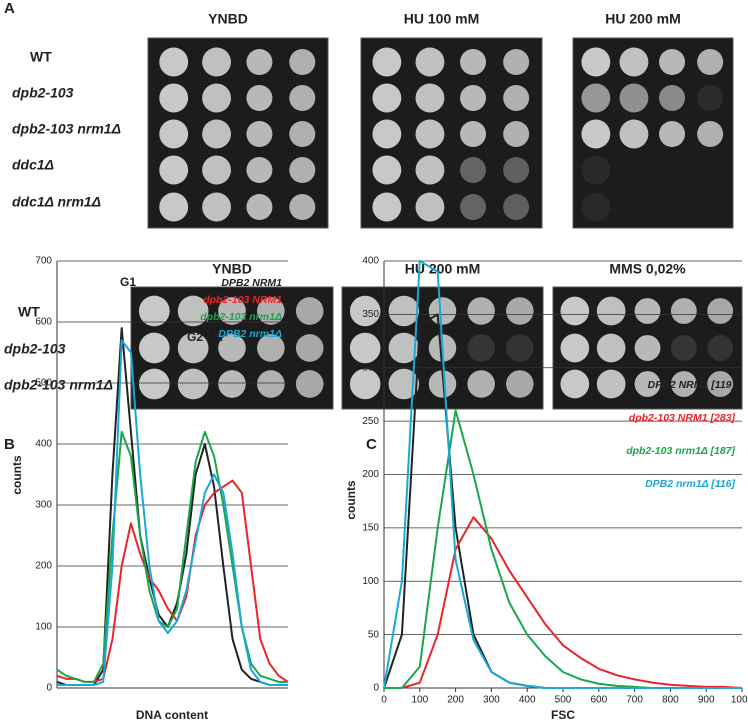 The width and height of the screenshot is (748, 721). Describe the element at coordinates (43, 505) in the screenshot. I see `y-tick-label: 300` at that location.